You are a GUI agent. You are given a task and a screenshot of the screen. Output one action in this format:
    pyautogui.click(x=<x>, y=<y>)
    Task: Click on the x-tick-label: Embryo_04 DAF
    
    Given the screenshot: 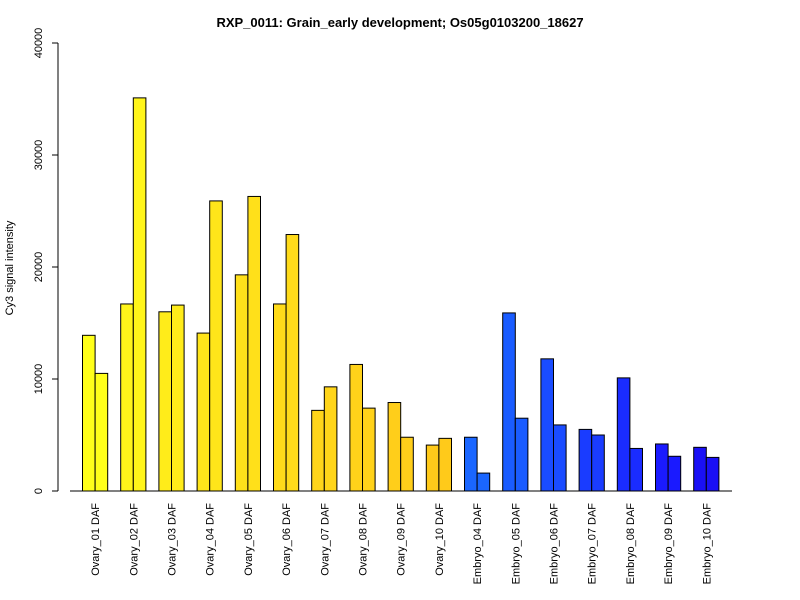 What is the action you would take?
    pyautogui.click(x=478, y=544)
    